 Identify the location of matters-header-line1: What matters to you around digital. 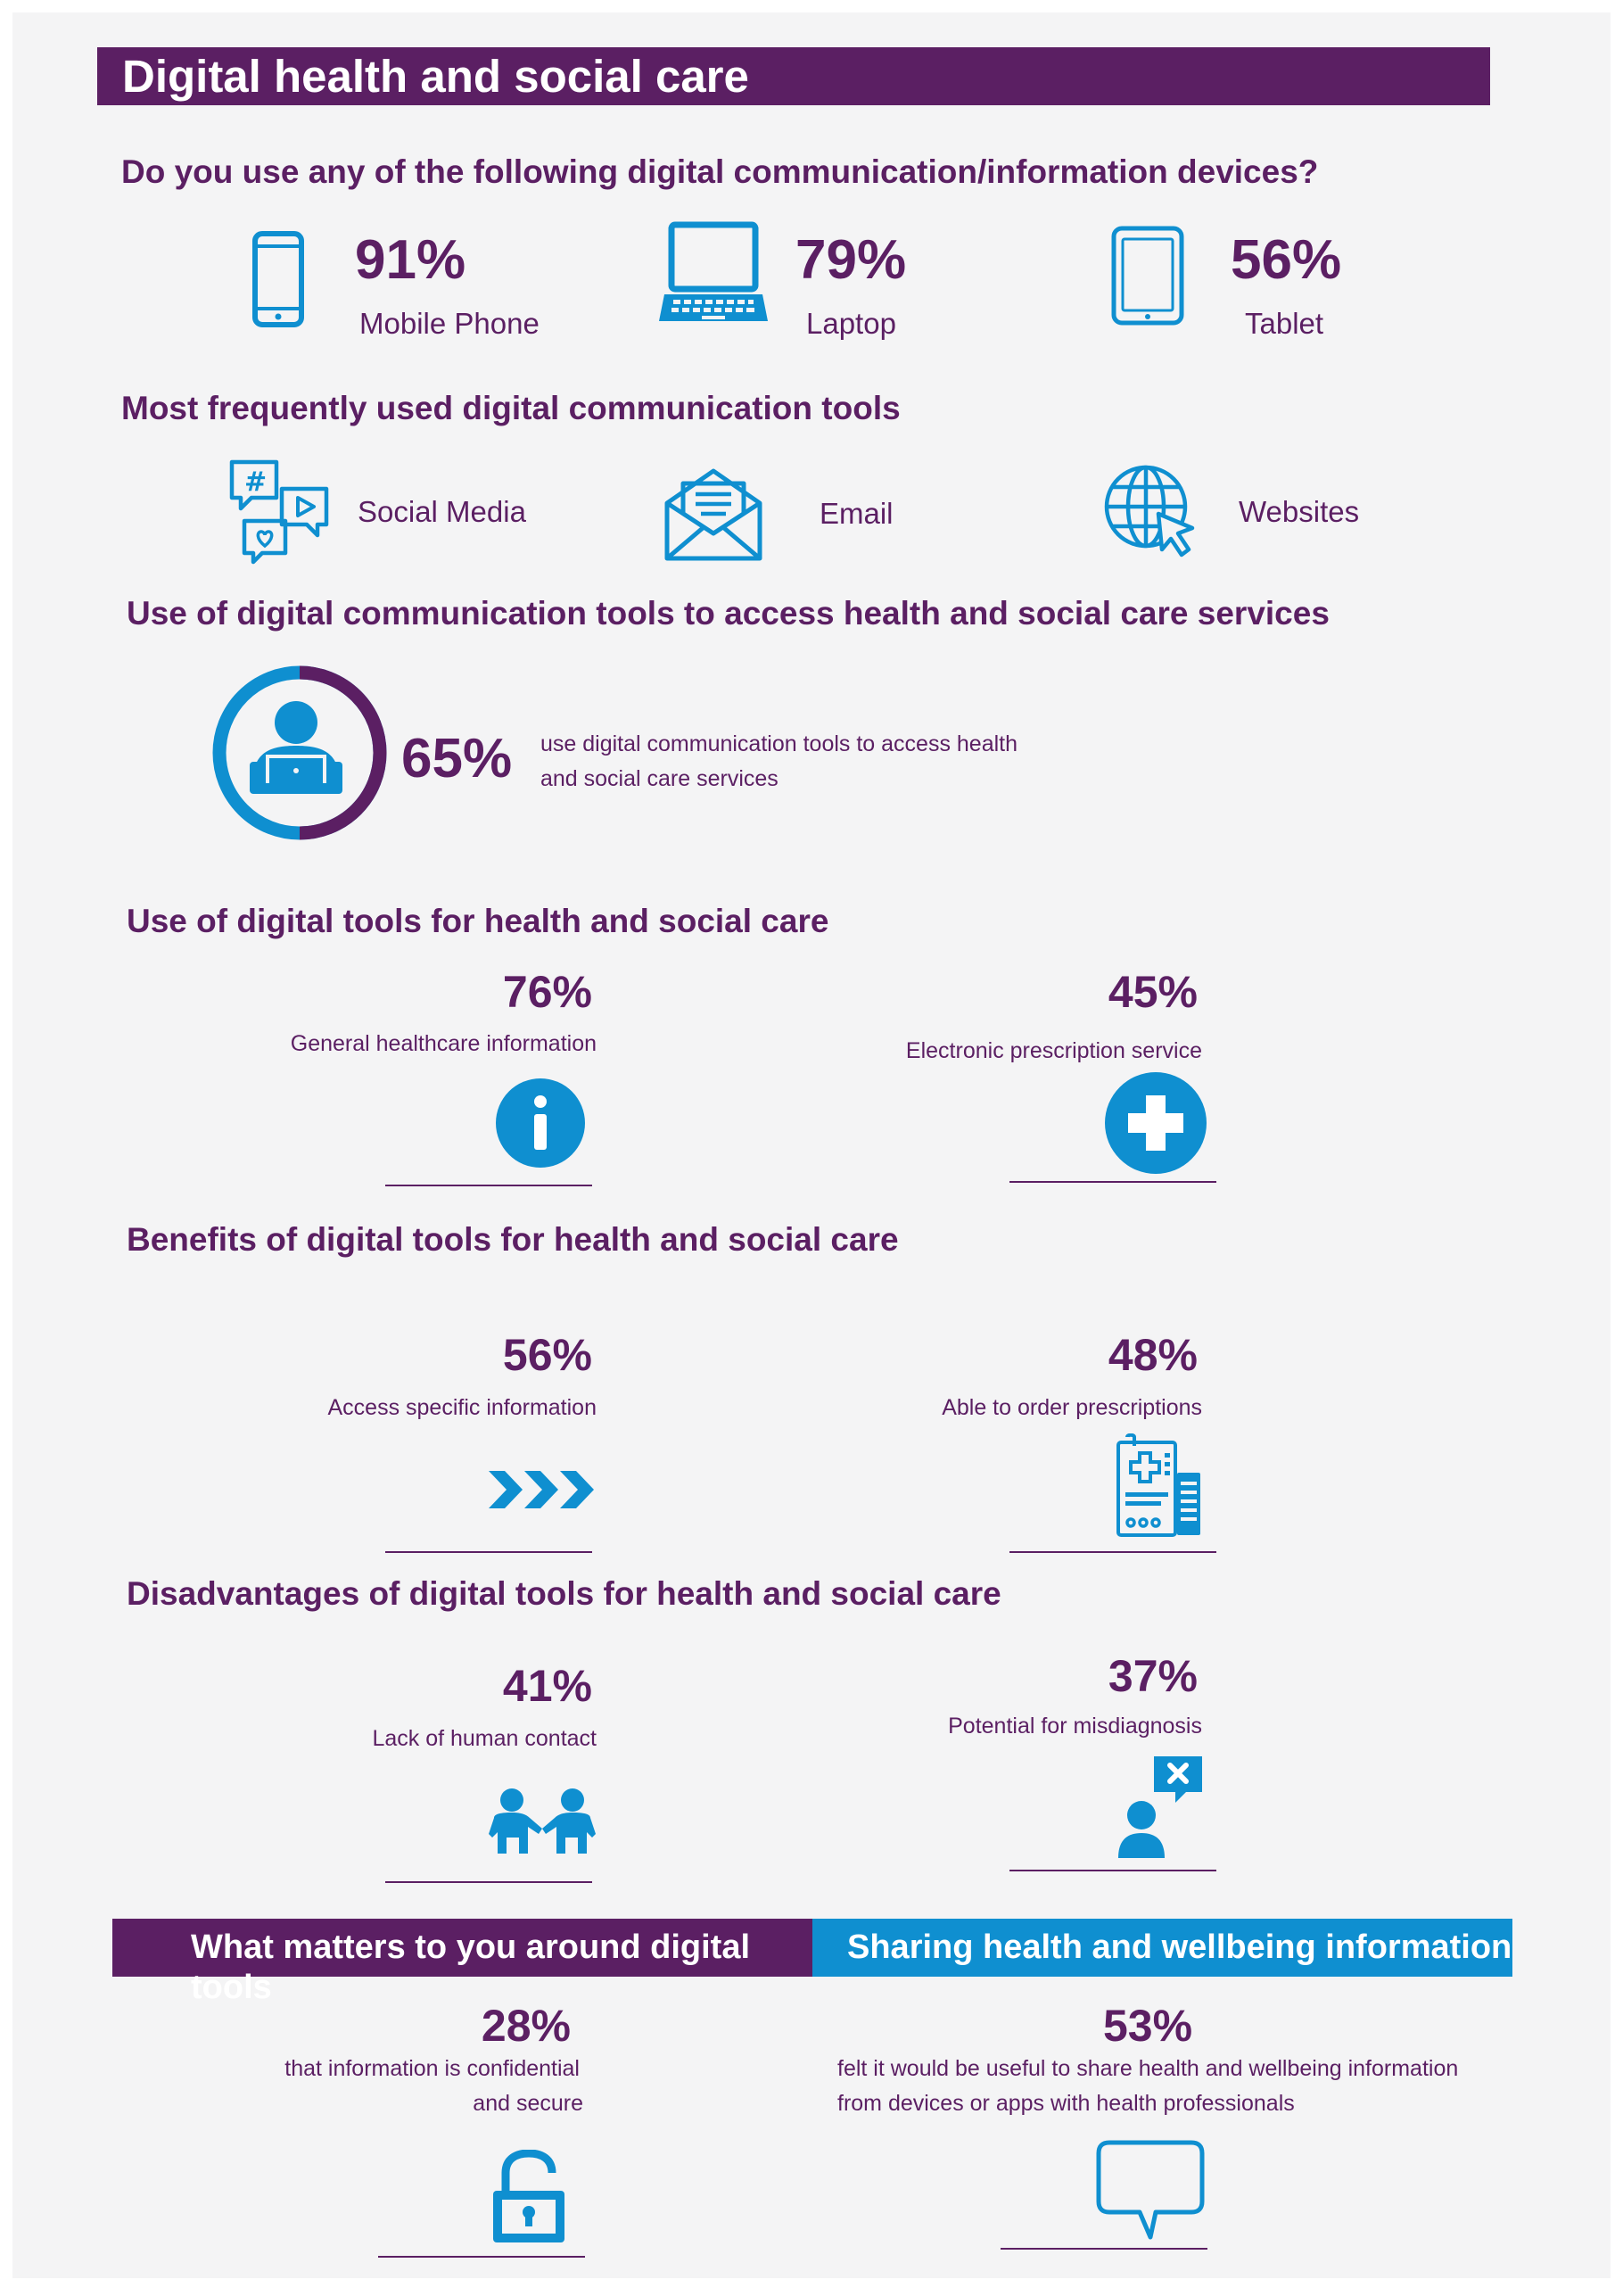
(471, 1947).